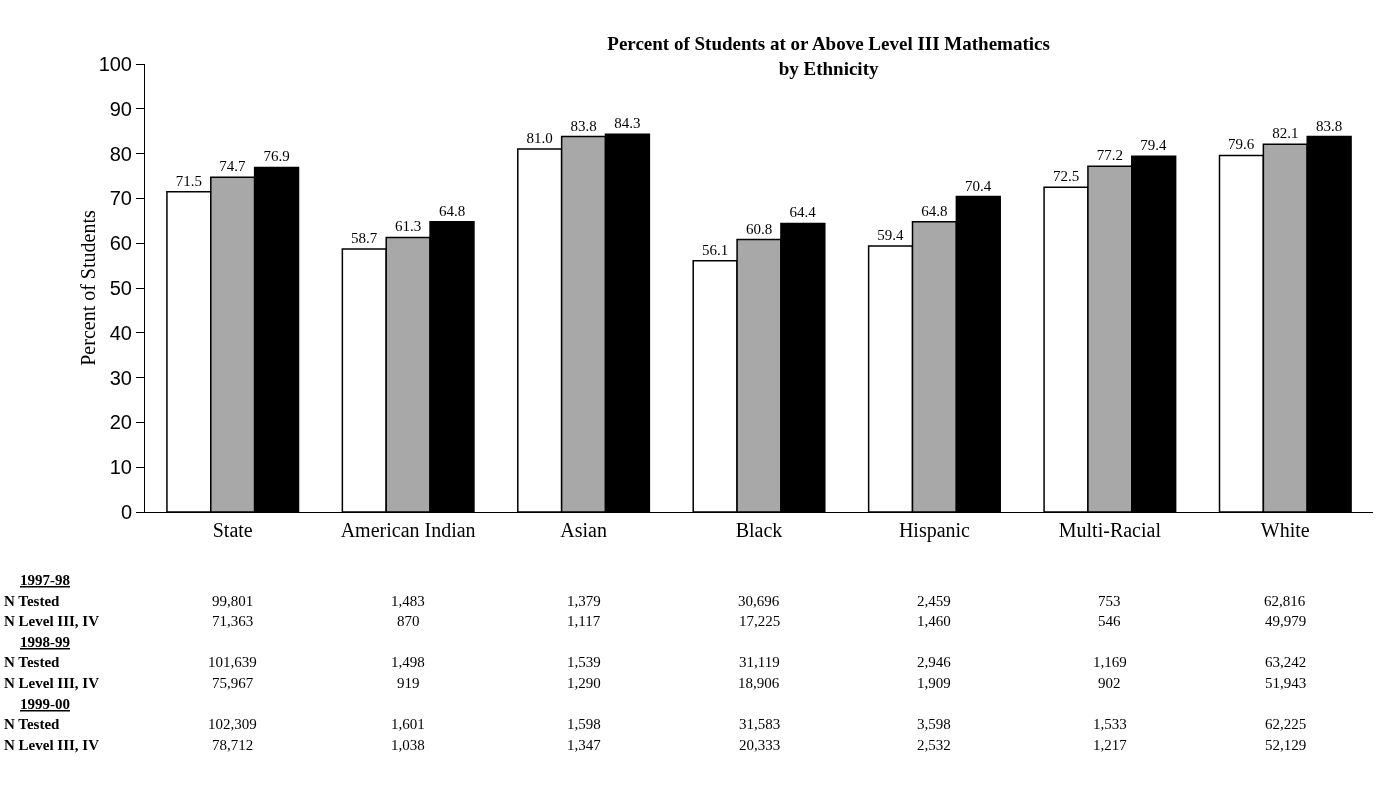  What do you see at coordinates (803, 212) in the screenshot?
I see `data-label: 64.4` at bounding box center [803, 212].